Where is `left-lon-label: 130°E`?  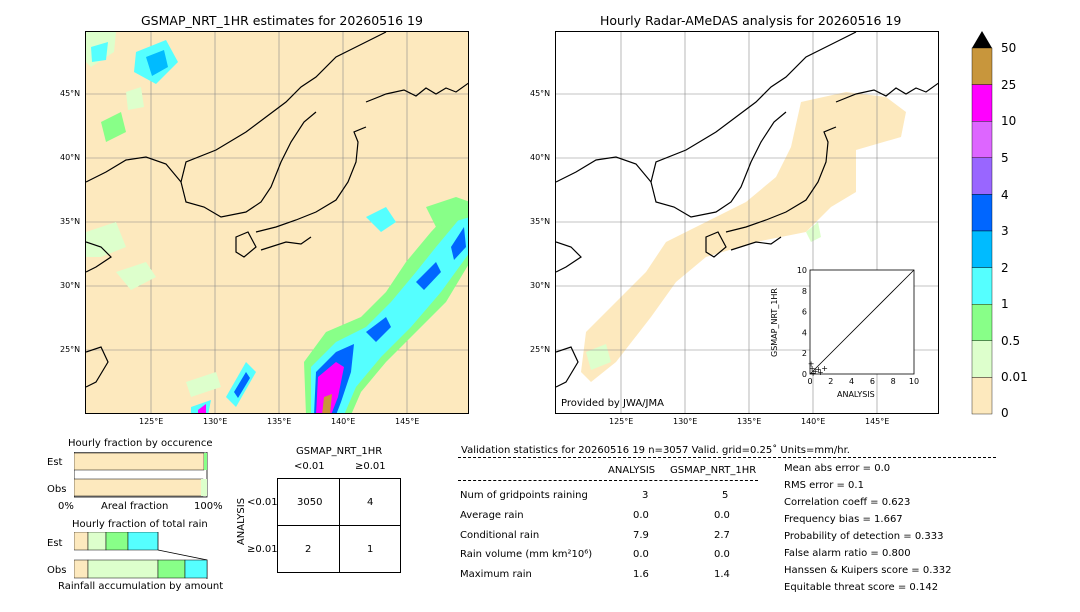
left-lon-label: 130°E is located at coordinates (215, 421).